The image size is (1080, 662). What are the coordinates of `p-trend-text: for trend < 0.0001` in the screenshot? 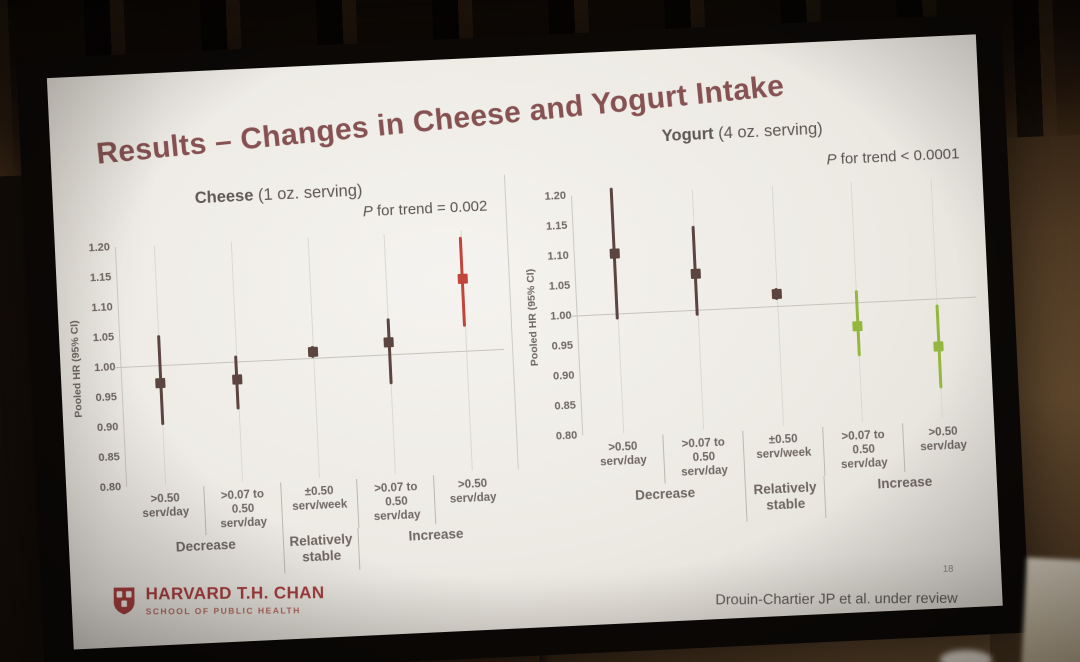 It's located at (898, 157).